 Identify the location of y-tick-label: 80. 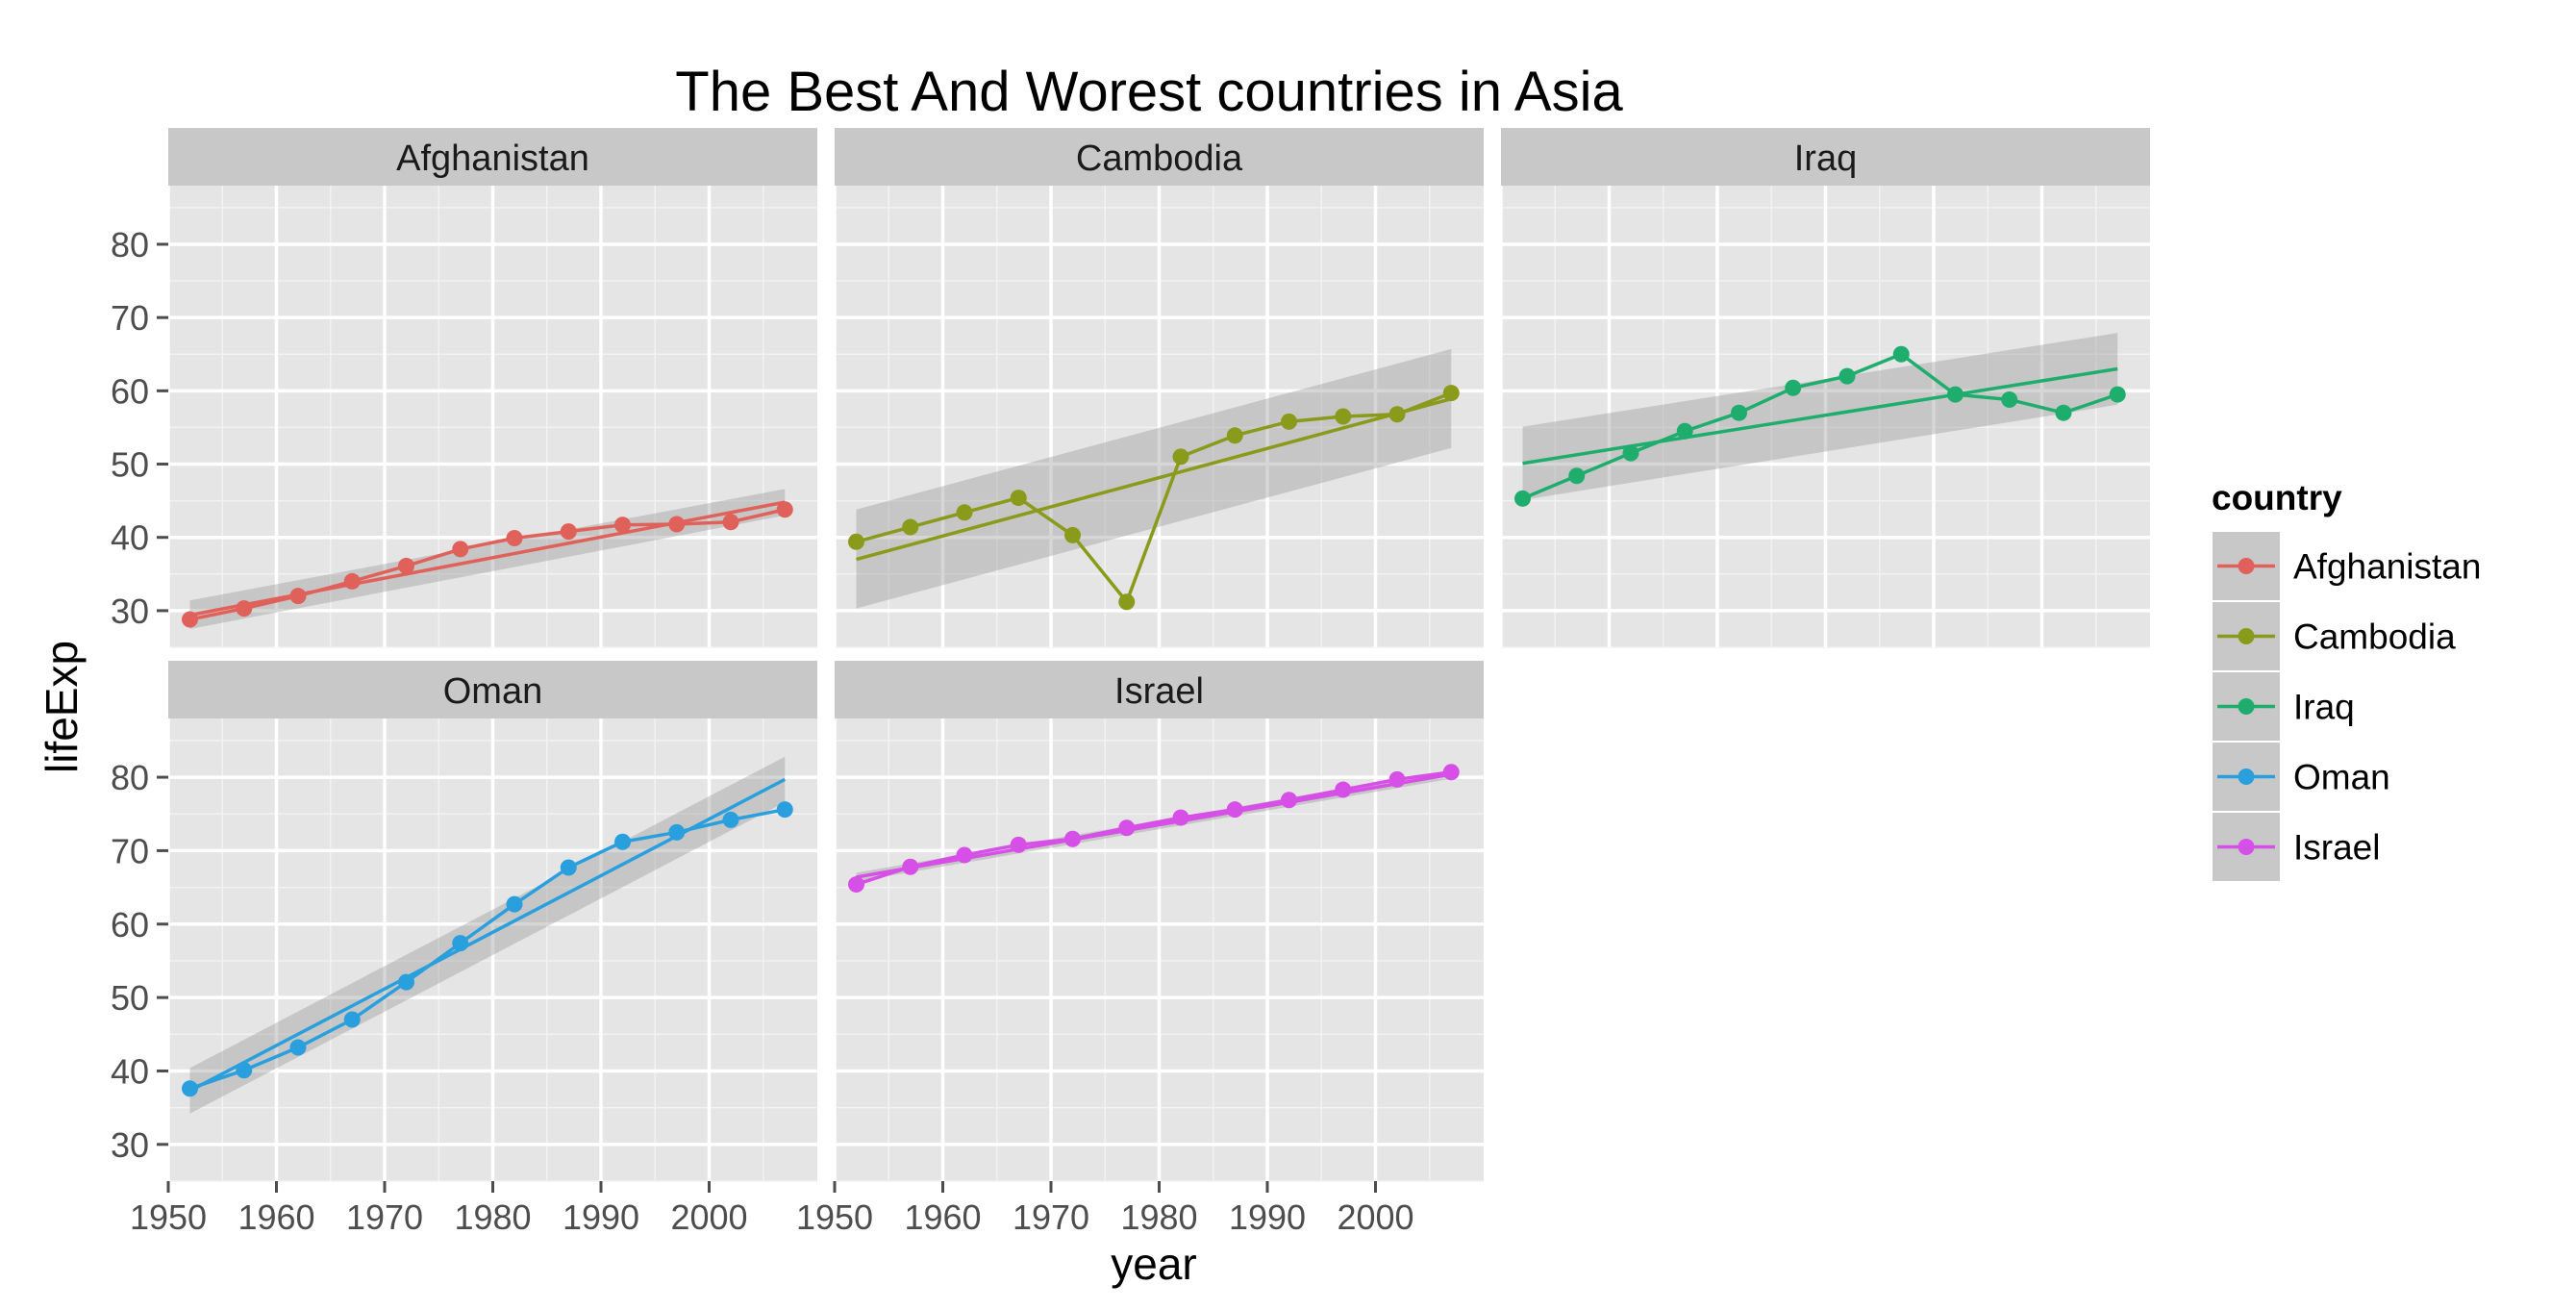
(130, 778).